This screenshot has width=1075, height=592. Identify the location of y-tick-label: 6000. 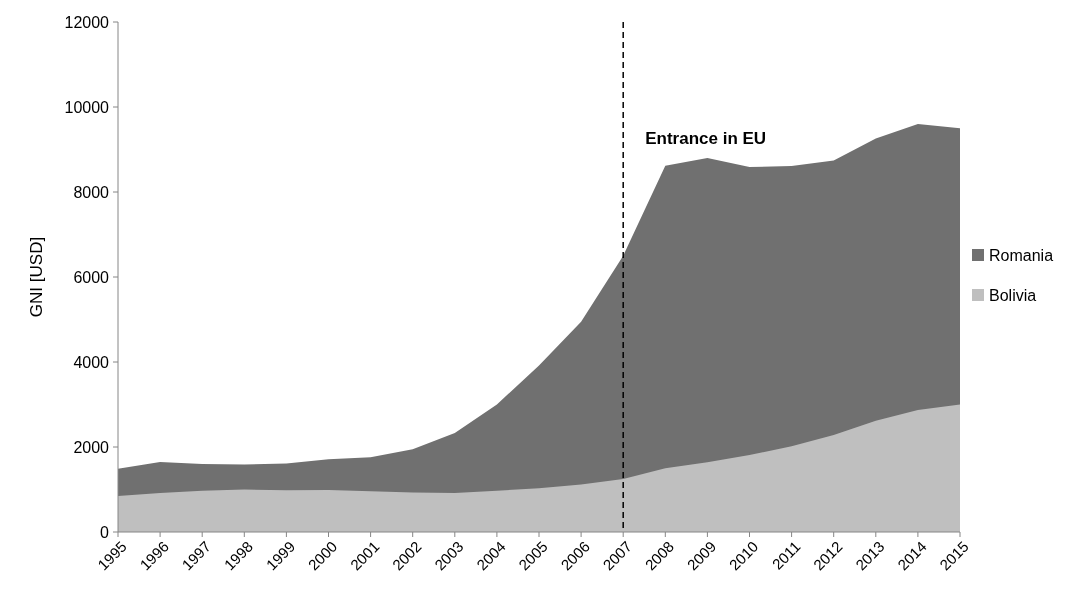
(91, 277).